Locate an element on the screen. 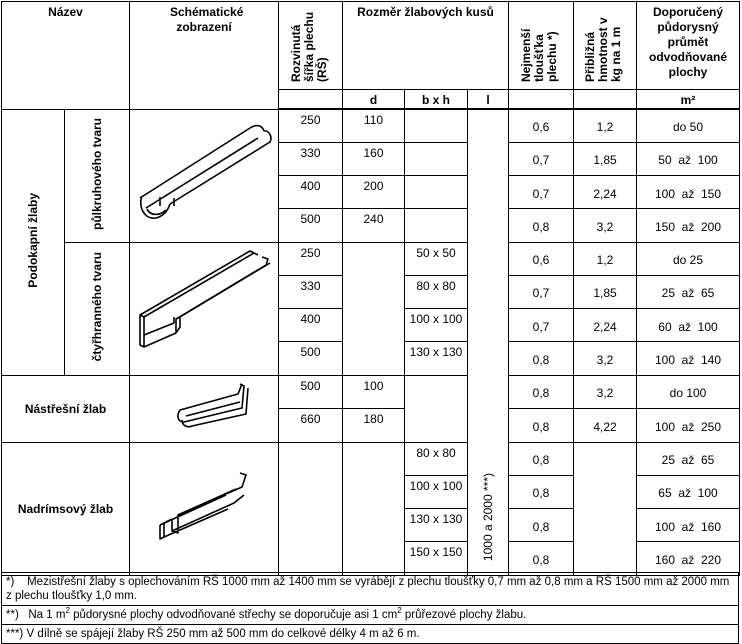 The image size is (742, 644). row2-kg: 2,24 is located at coordinates (605, 192).